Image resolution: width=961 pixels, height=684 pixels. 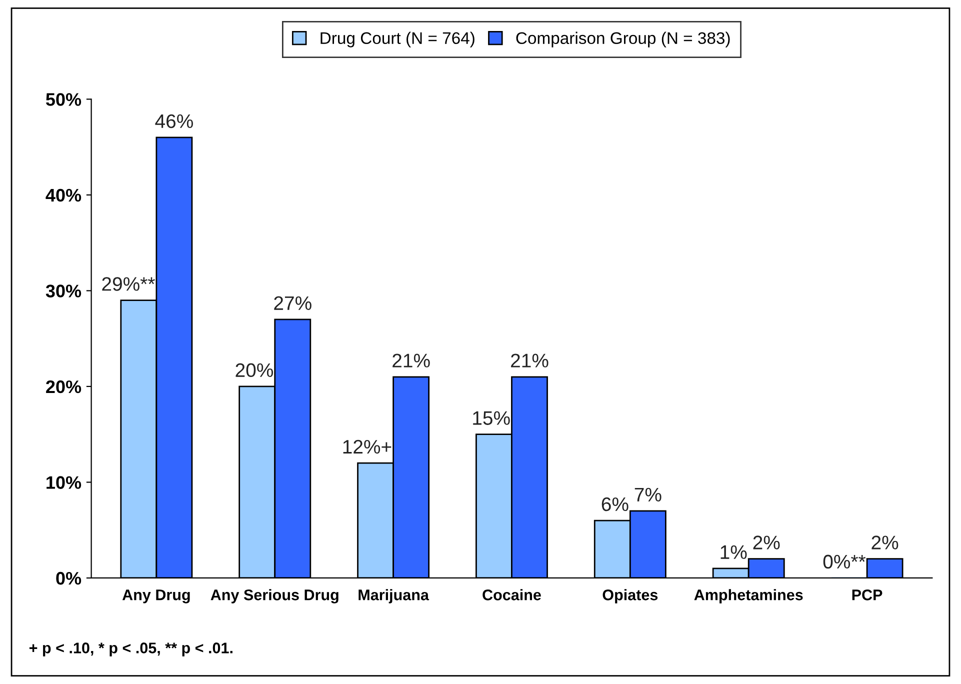 I want to click on data-label: 46%, so click(x=174, y=121).